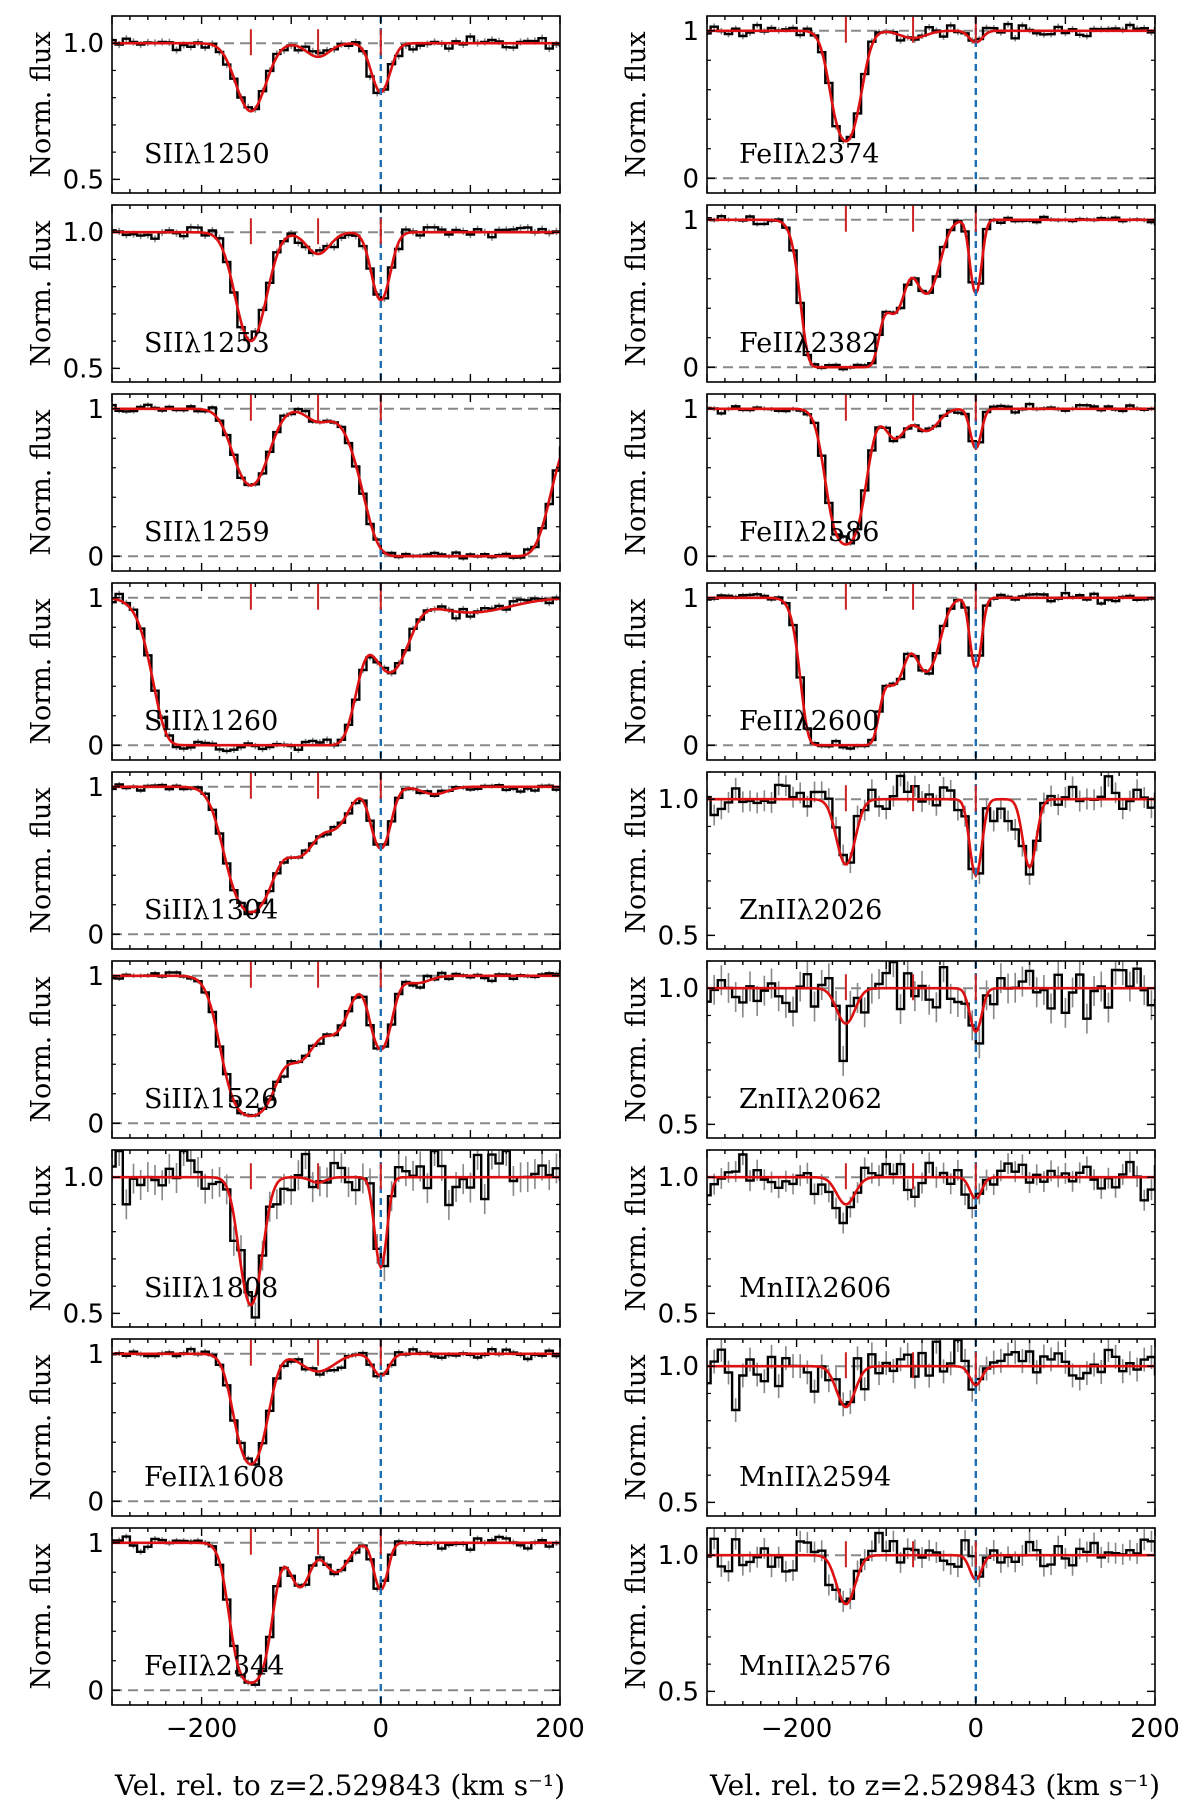  Describe the element at coordinates (934, 1785) in the screenshot. I see `x-axis-label-right: Vel. rel. to z=2.529843 (km s⁻¹)` at that location.